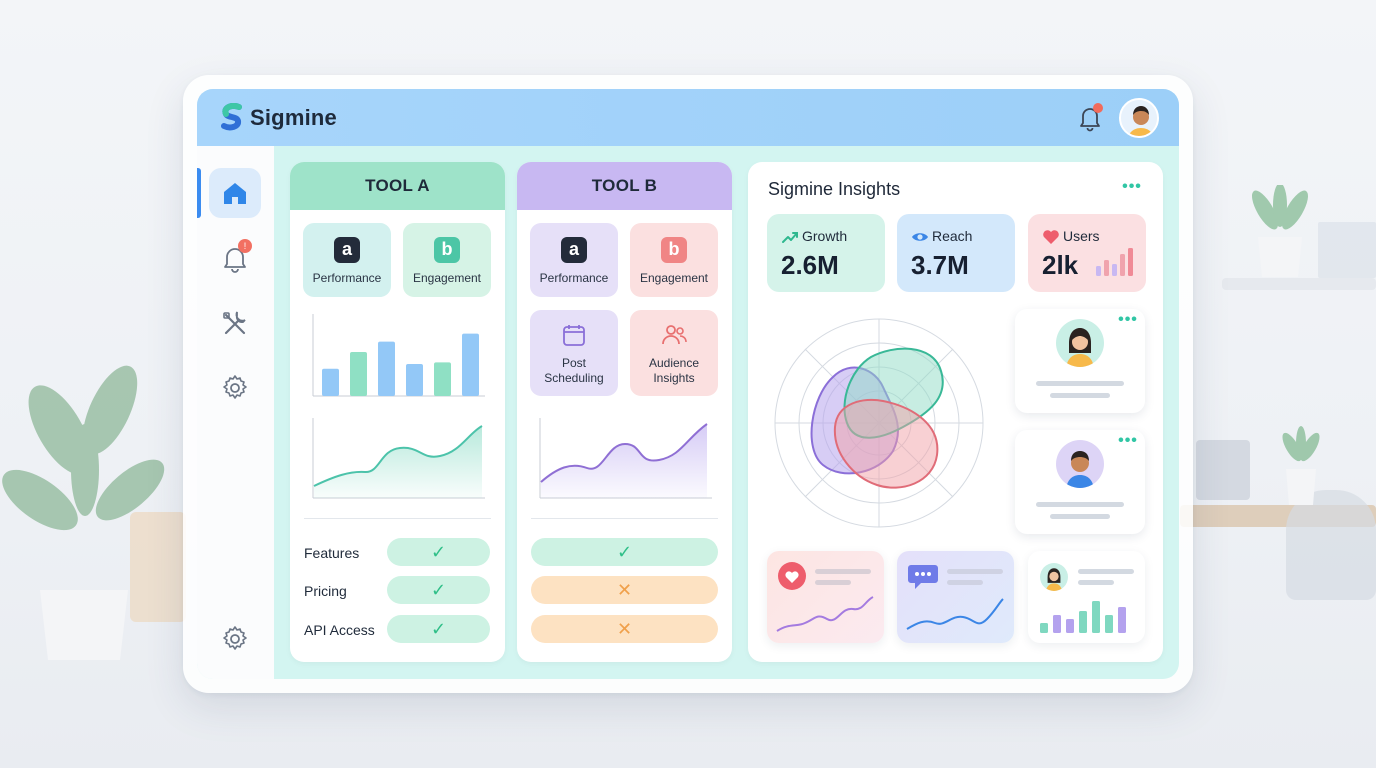 The image size is (1376, 768). What do you see at coordinates (923, 577) in the screenshot?
I see `chat-bubble-icon` at bounding box center [923, 577].